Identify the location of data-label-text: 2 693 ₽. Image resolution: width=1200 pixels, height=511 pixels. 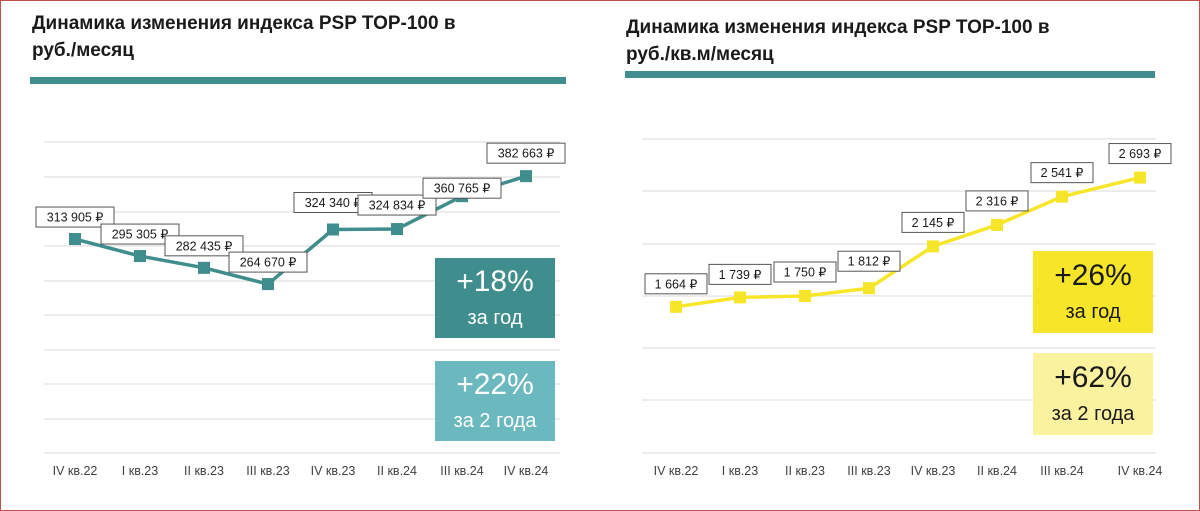
(1140, 154).